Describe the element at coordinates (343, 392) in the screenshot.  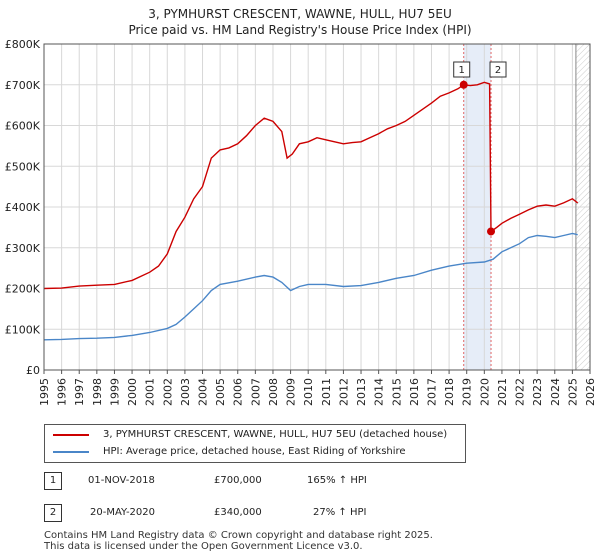
I see `x-tick-label: 2012` at that location.